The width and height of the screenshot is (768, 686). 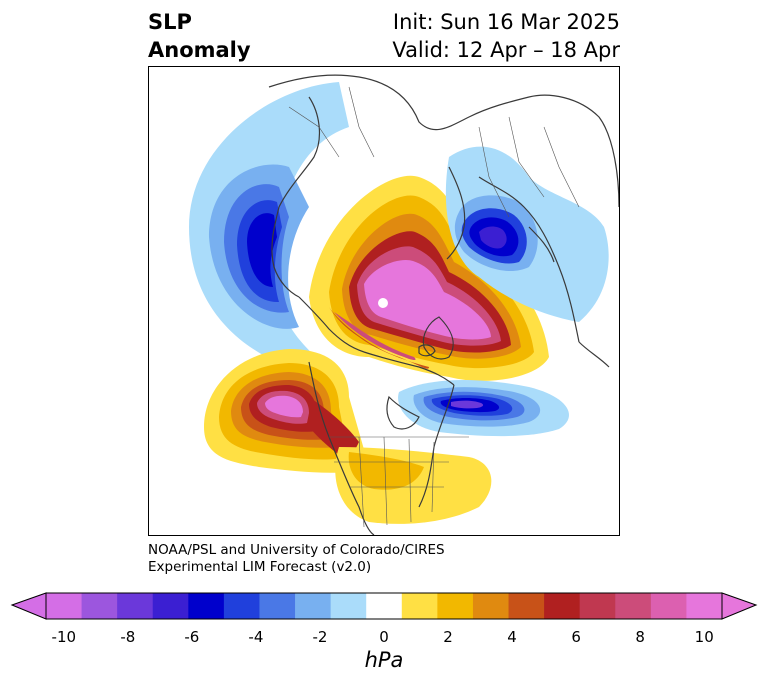 I want to click on colorbar-tick-label: -10, so click(x=64, y=637).